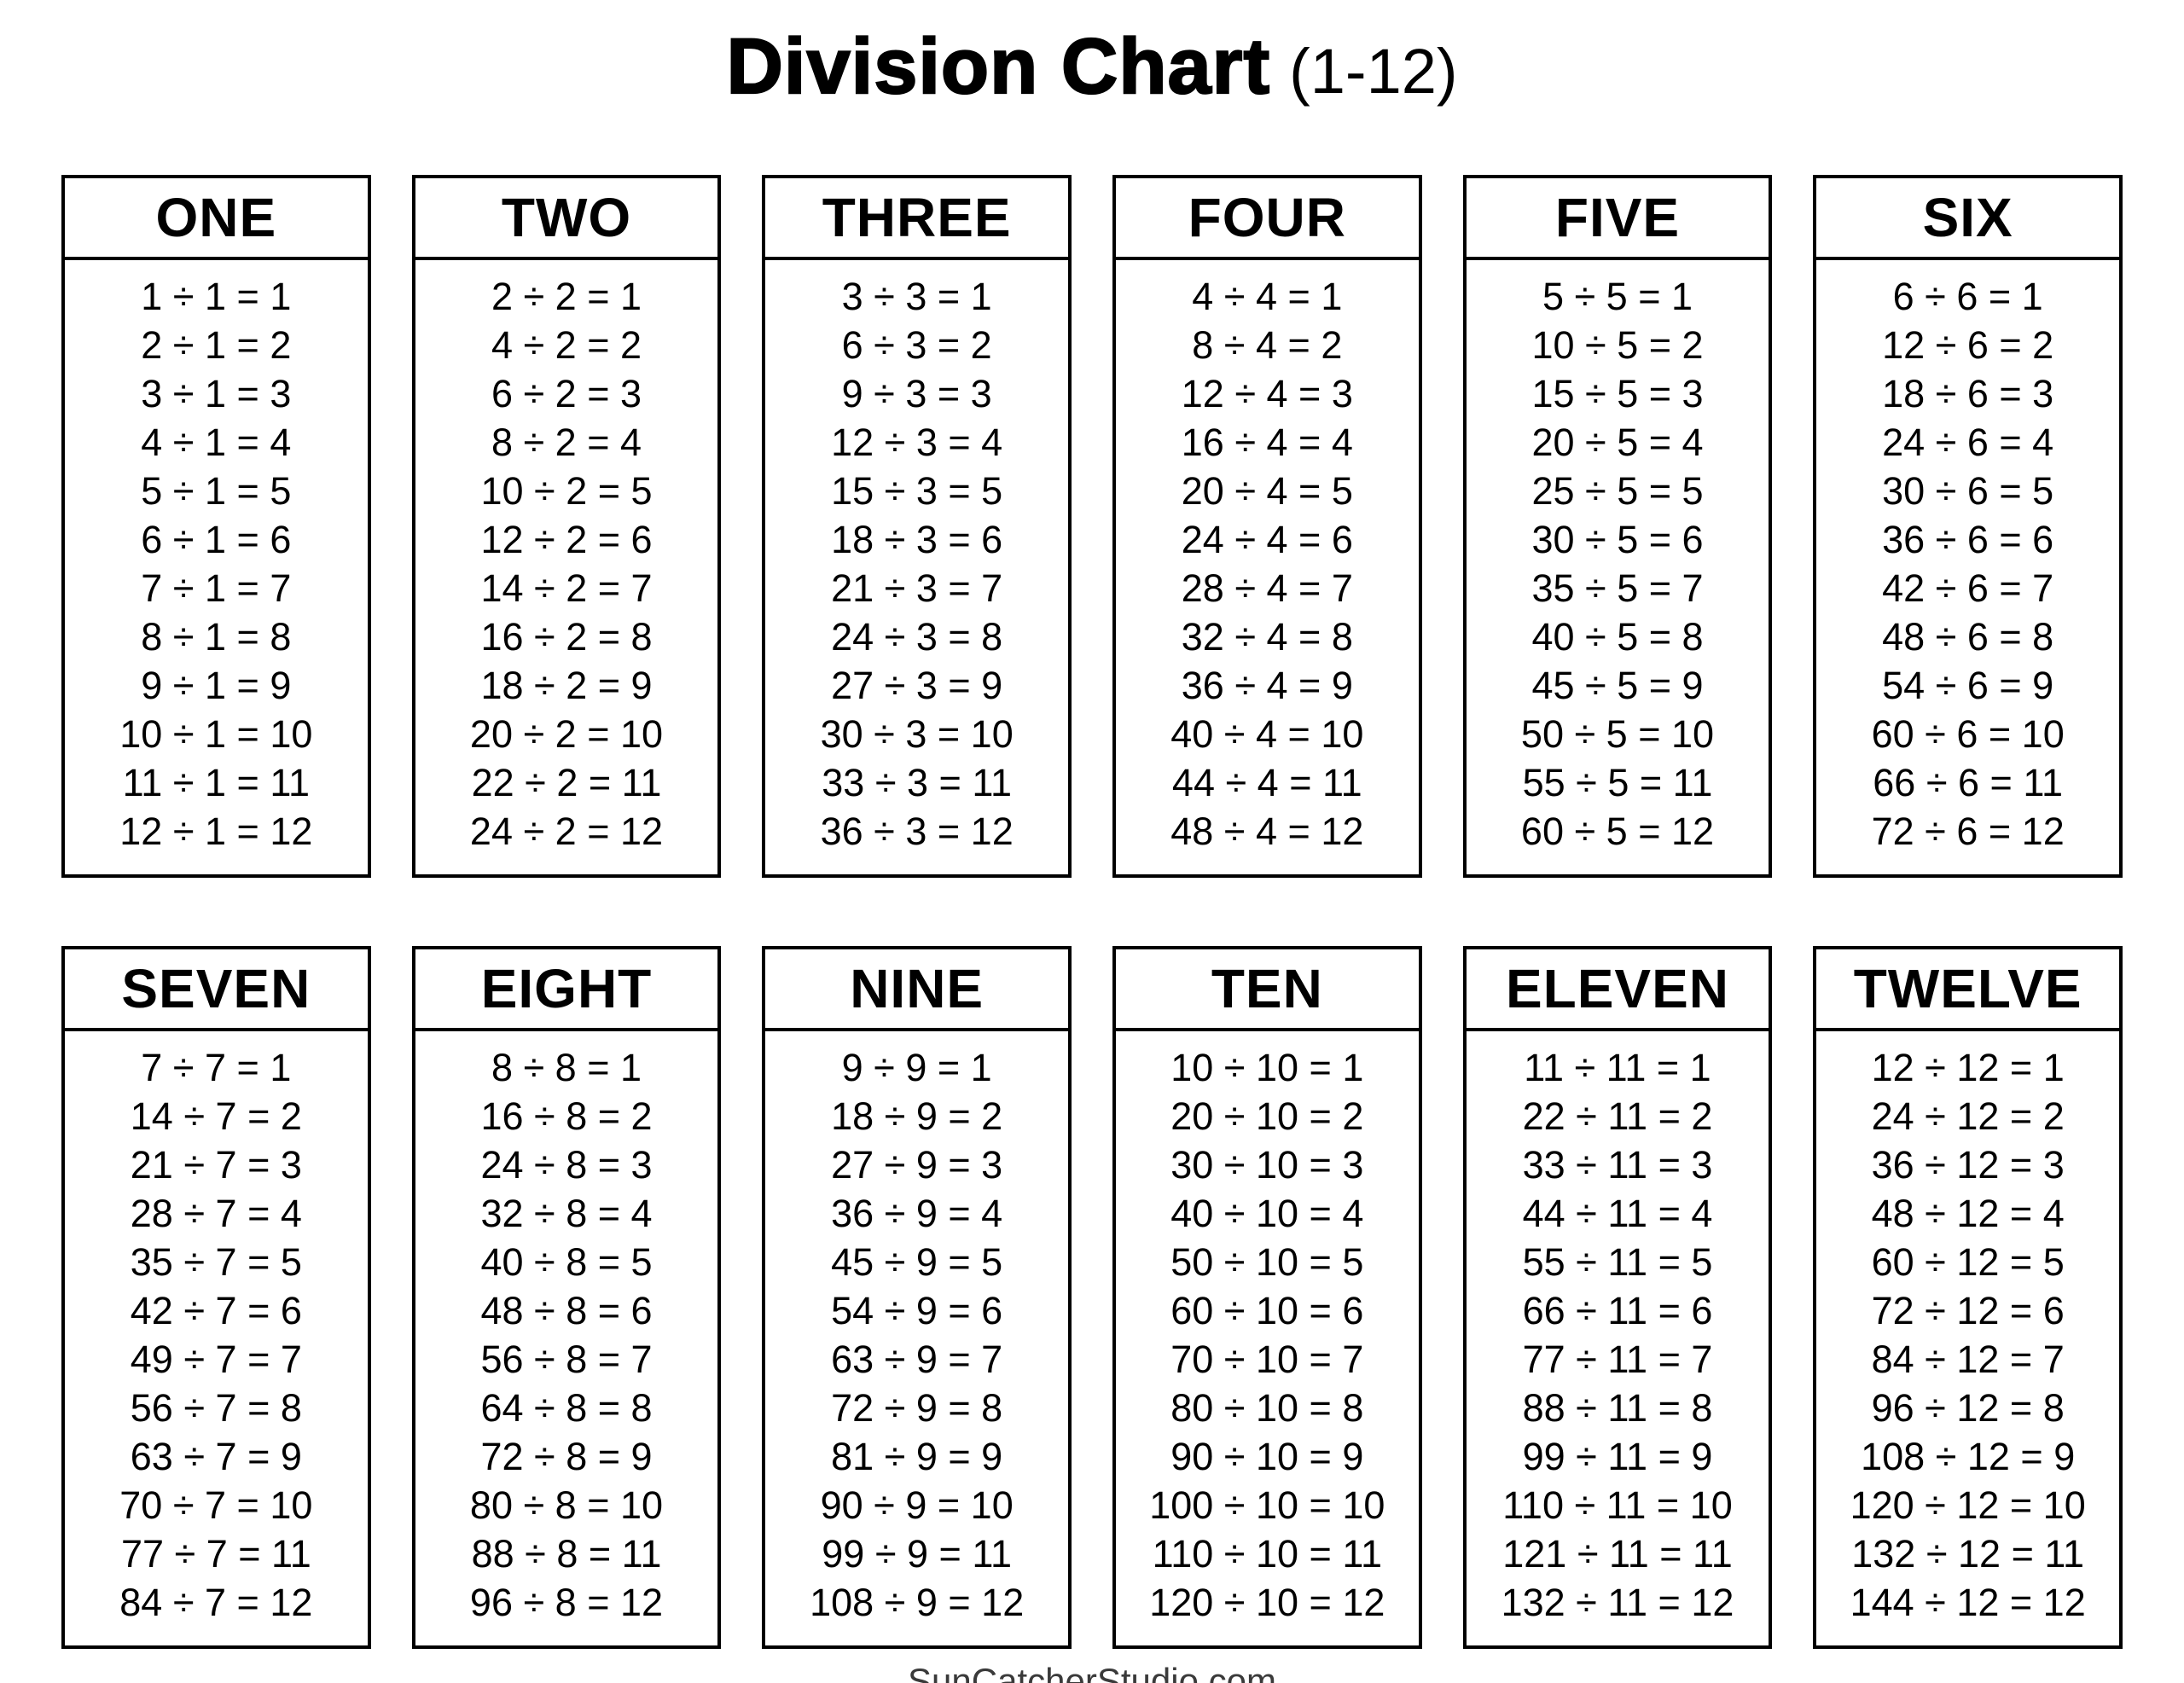  I want to click on equation: 48 ÷ 12 = 4, so click(1968, 1213).